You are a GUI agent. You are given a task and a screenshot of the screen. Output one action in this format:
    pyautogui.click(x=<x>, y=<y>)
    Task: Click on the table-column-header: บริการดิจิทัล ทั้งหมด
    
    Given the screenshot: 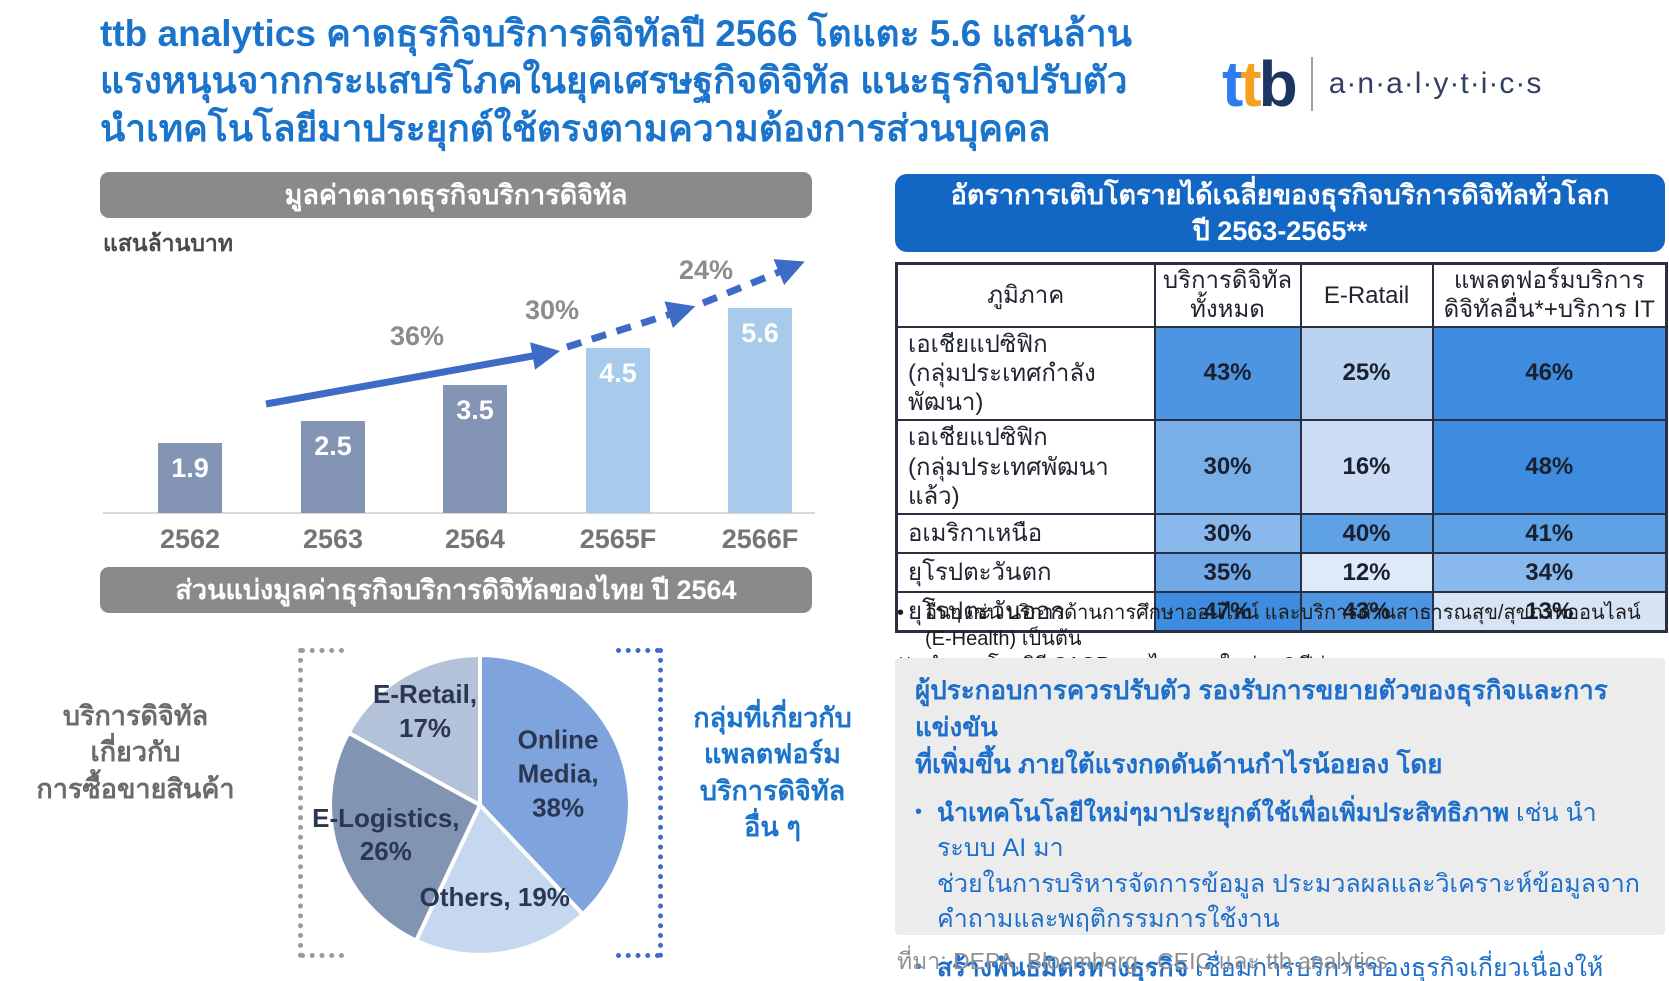 What is the action you would take?
    pyautogui.click(x=1227, y=295)
    